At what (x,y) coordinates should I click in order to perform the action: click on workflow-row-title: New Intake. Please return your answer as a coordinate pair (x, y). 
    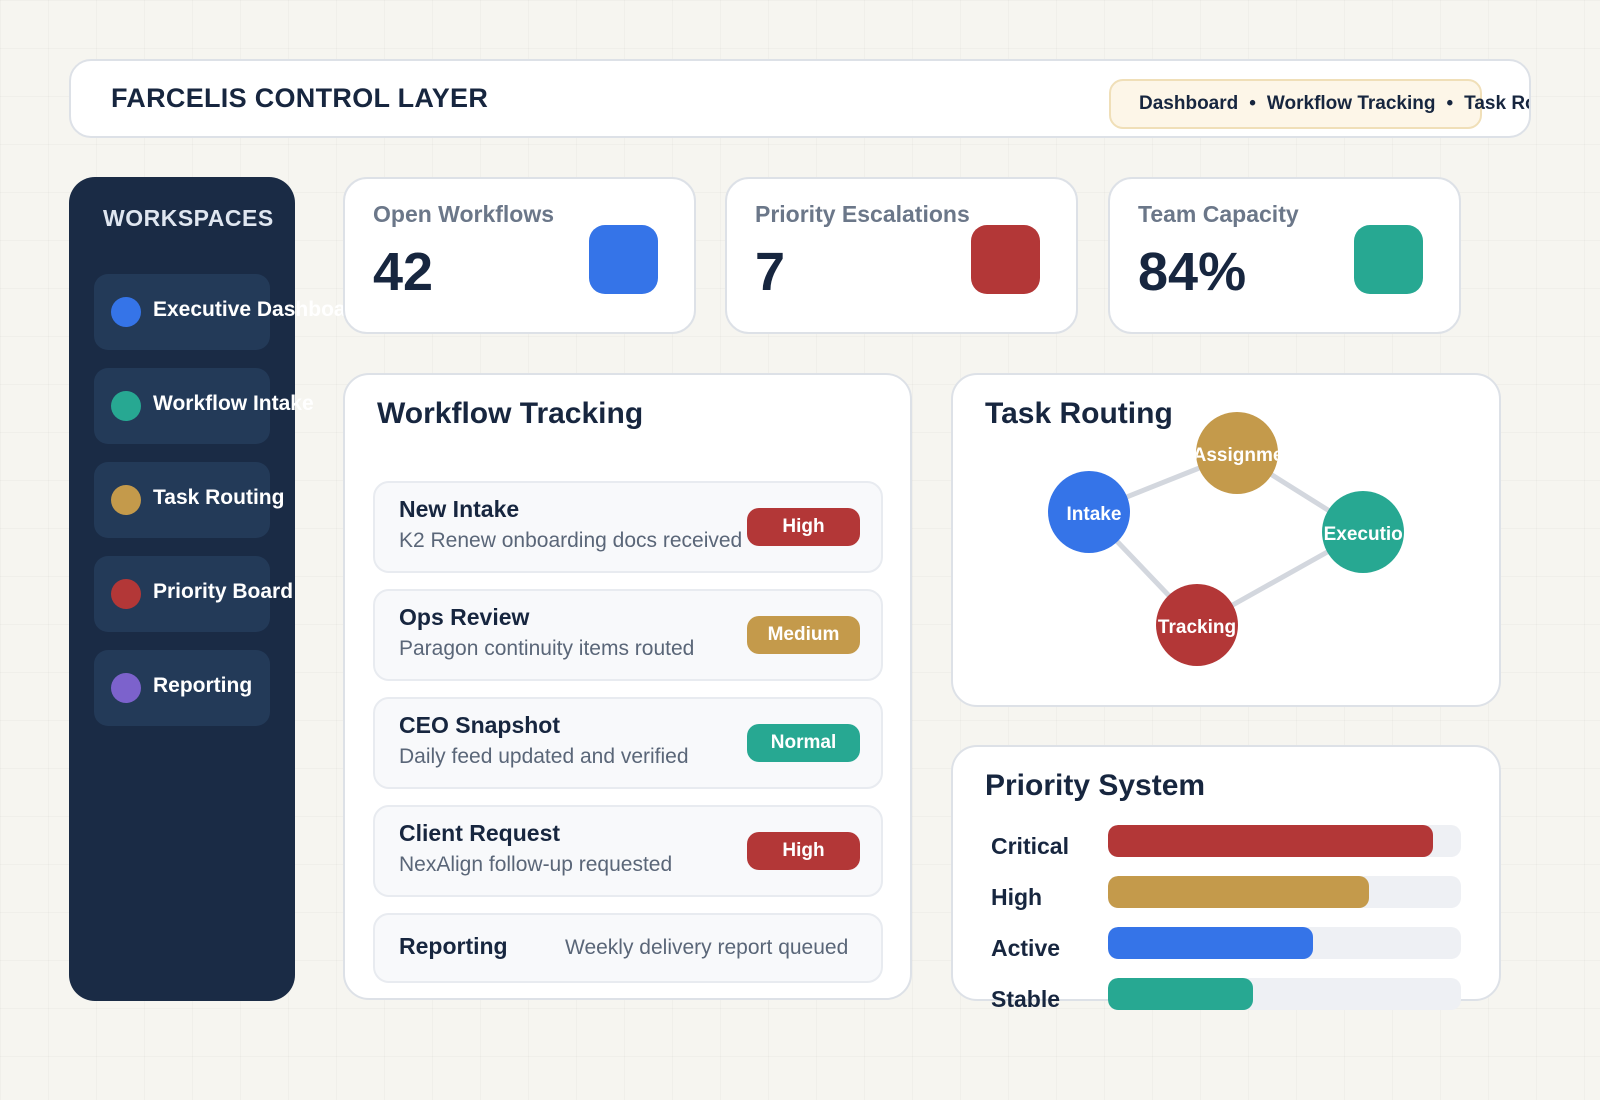
    Looking at the image, I should click on (459, 509).